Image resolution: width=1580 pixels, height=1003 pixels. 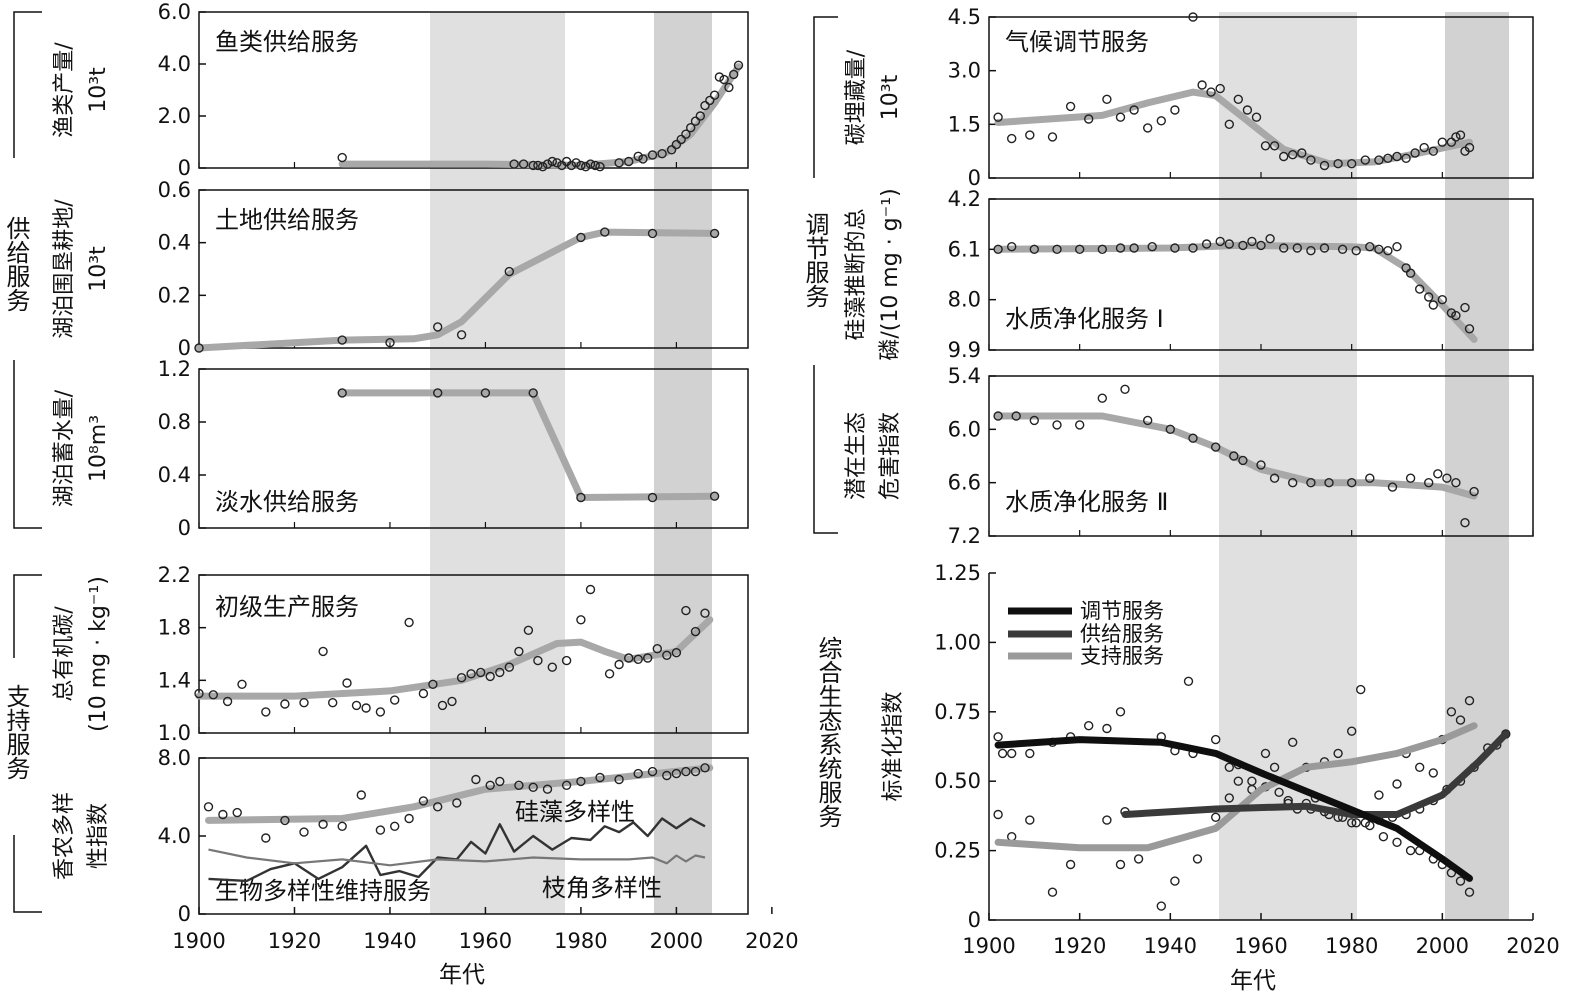 I want to click on regulation-group-label: 调节服务, so click(x=815, y=260).